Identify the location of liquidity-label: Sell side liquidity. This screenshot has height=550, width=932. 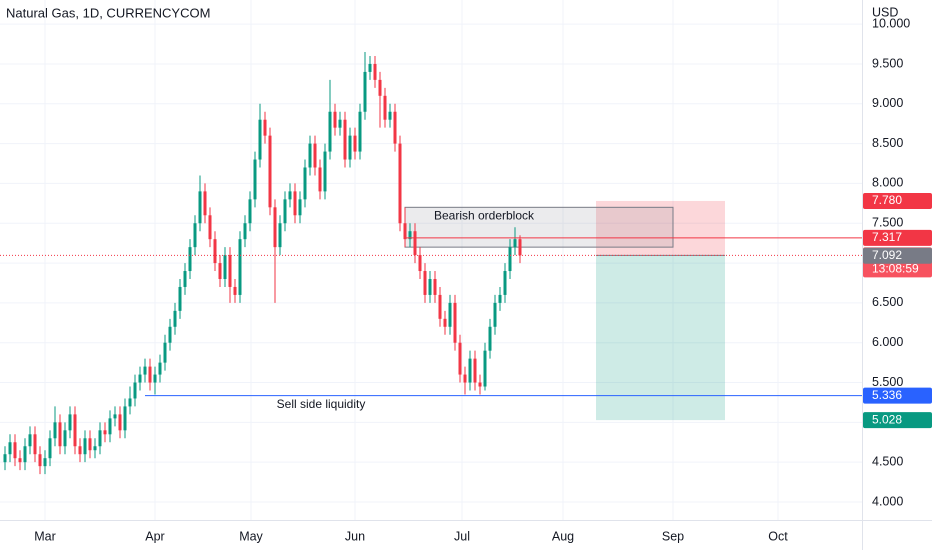
(321, 404).